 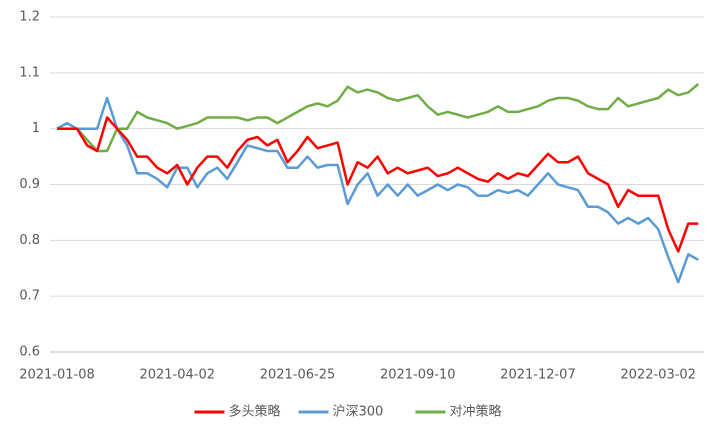 What do you see at coordinates (418, 375) in the screenshot?
I see `x-tick-label: 2021-09-10` at bounding box center [418, 375].